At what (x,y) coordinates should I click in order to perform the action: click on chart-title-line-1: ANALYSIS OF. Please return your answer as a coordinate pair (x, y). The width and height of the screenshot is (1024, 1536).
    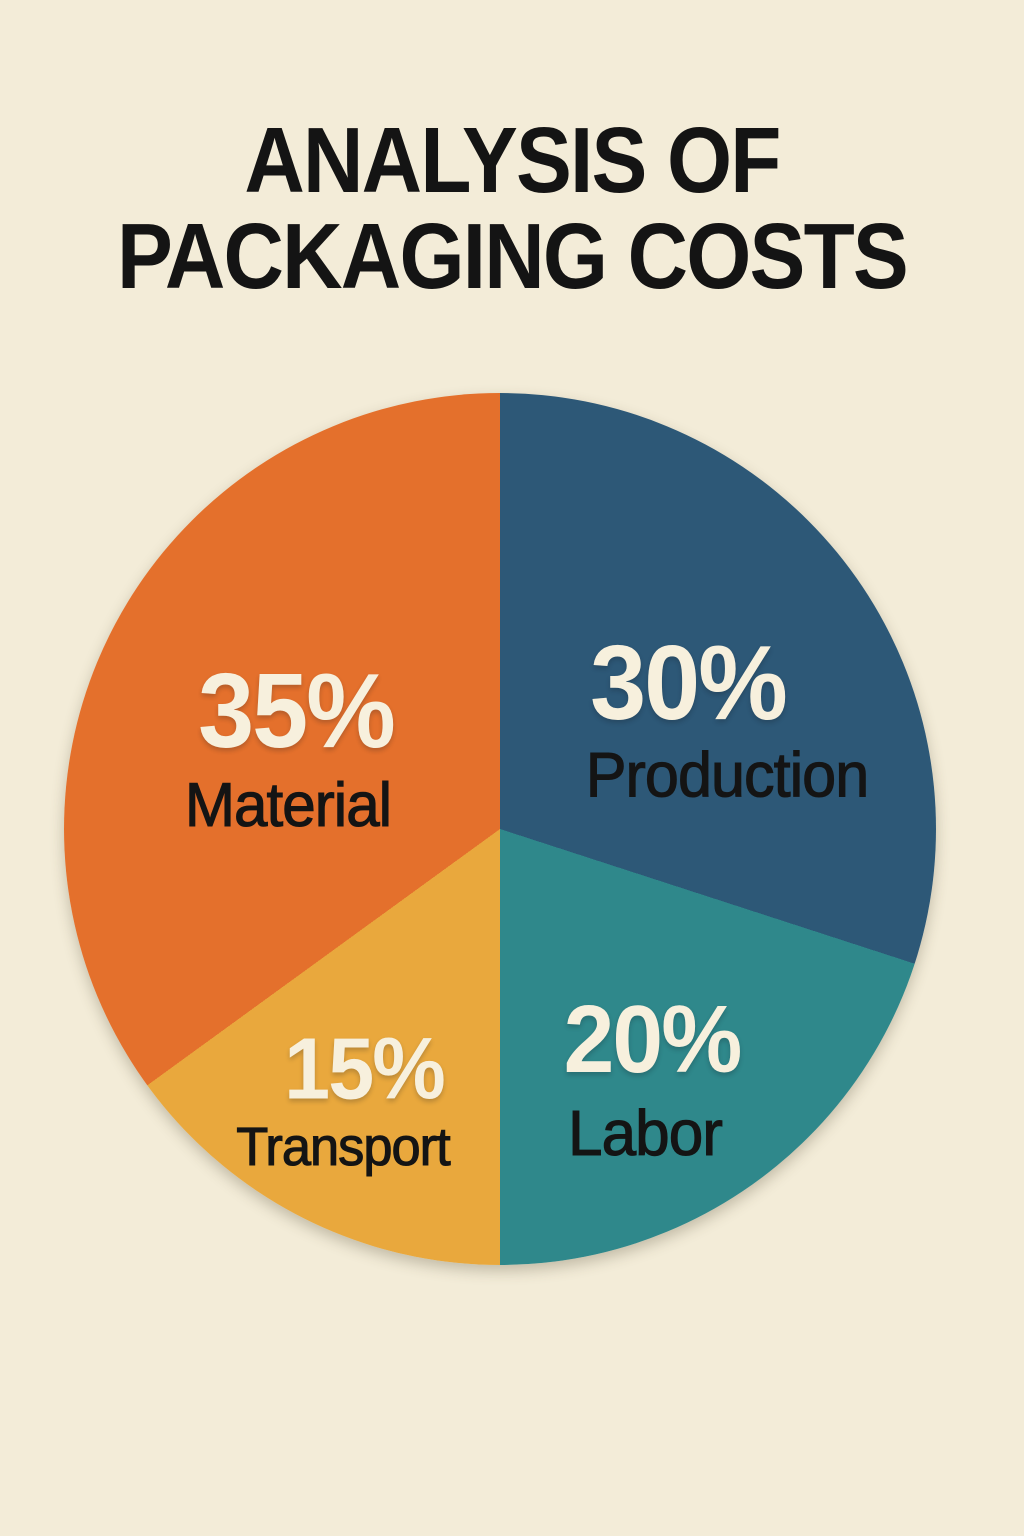
    Looking at the image, I should click on (512, 160).